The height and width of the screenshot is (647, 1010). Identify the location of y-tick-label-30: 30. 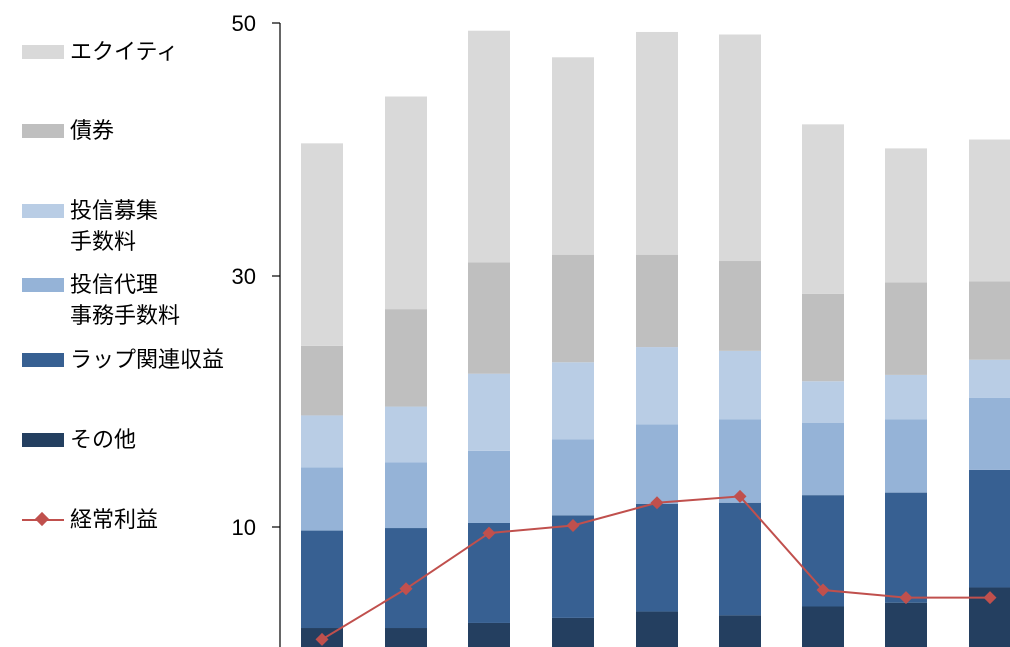
(244, 276).